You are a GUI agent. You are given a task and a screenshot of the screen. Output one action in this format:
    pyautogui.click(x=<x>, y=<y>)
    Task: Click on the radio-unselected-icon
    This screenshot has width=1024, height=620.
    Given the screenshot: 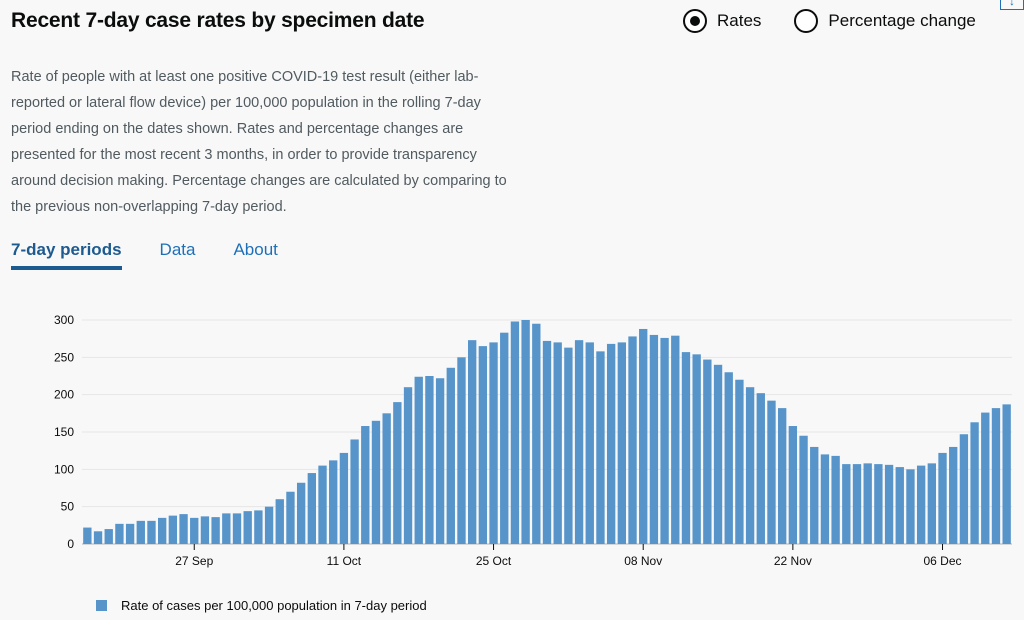 What is the action you would take?
    pyautogui.click(x=806, y=21)
    